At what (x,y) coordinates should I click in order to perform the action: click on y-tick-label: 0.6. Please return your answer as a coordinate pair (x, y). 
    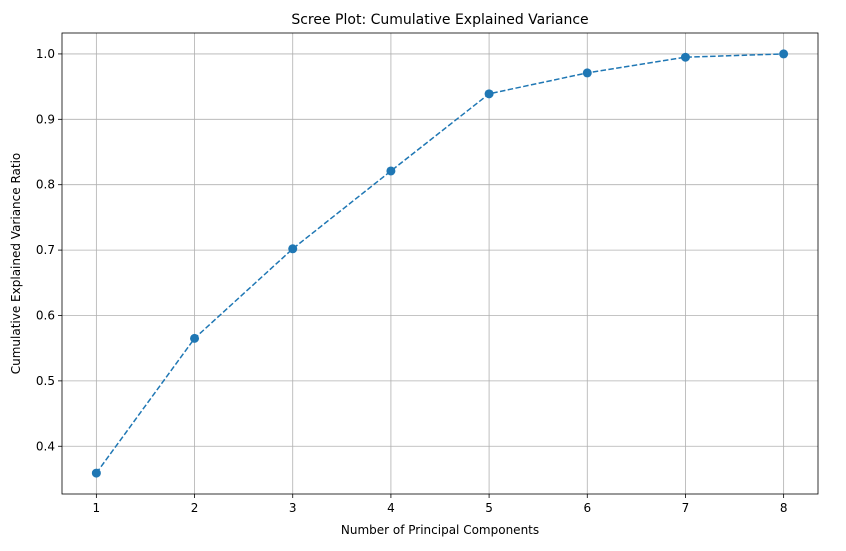
    Looking at the image, I should click on (45, 315).